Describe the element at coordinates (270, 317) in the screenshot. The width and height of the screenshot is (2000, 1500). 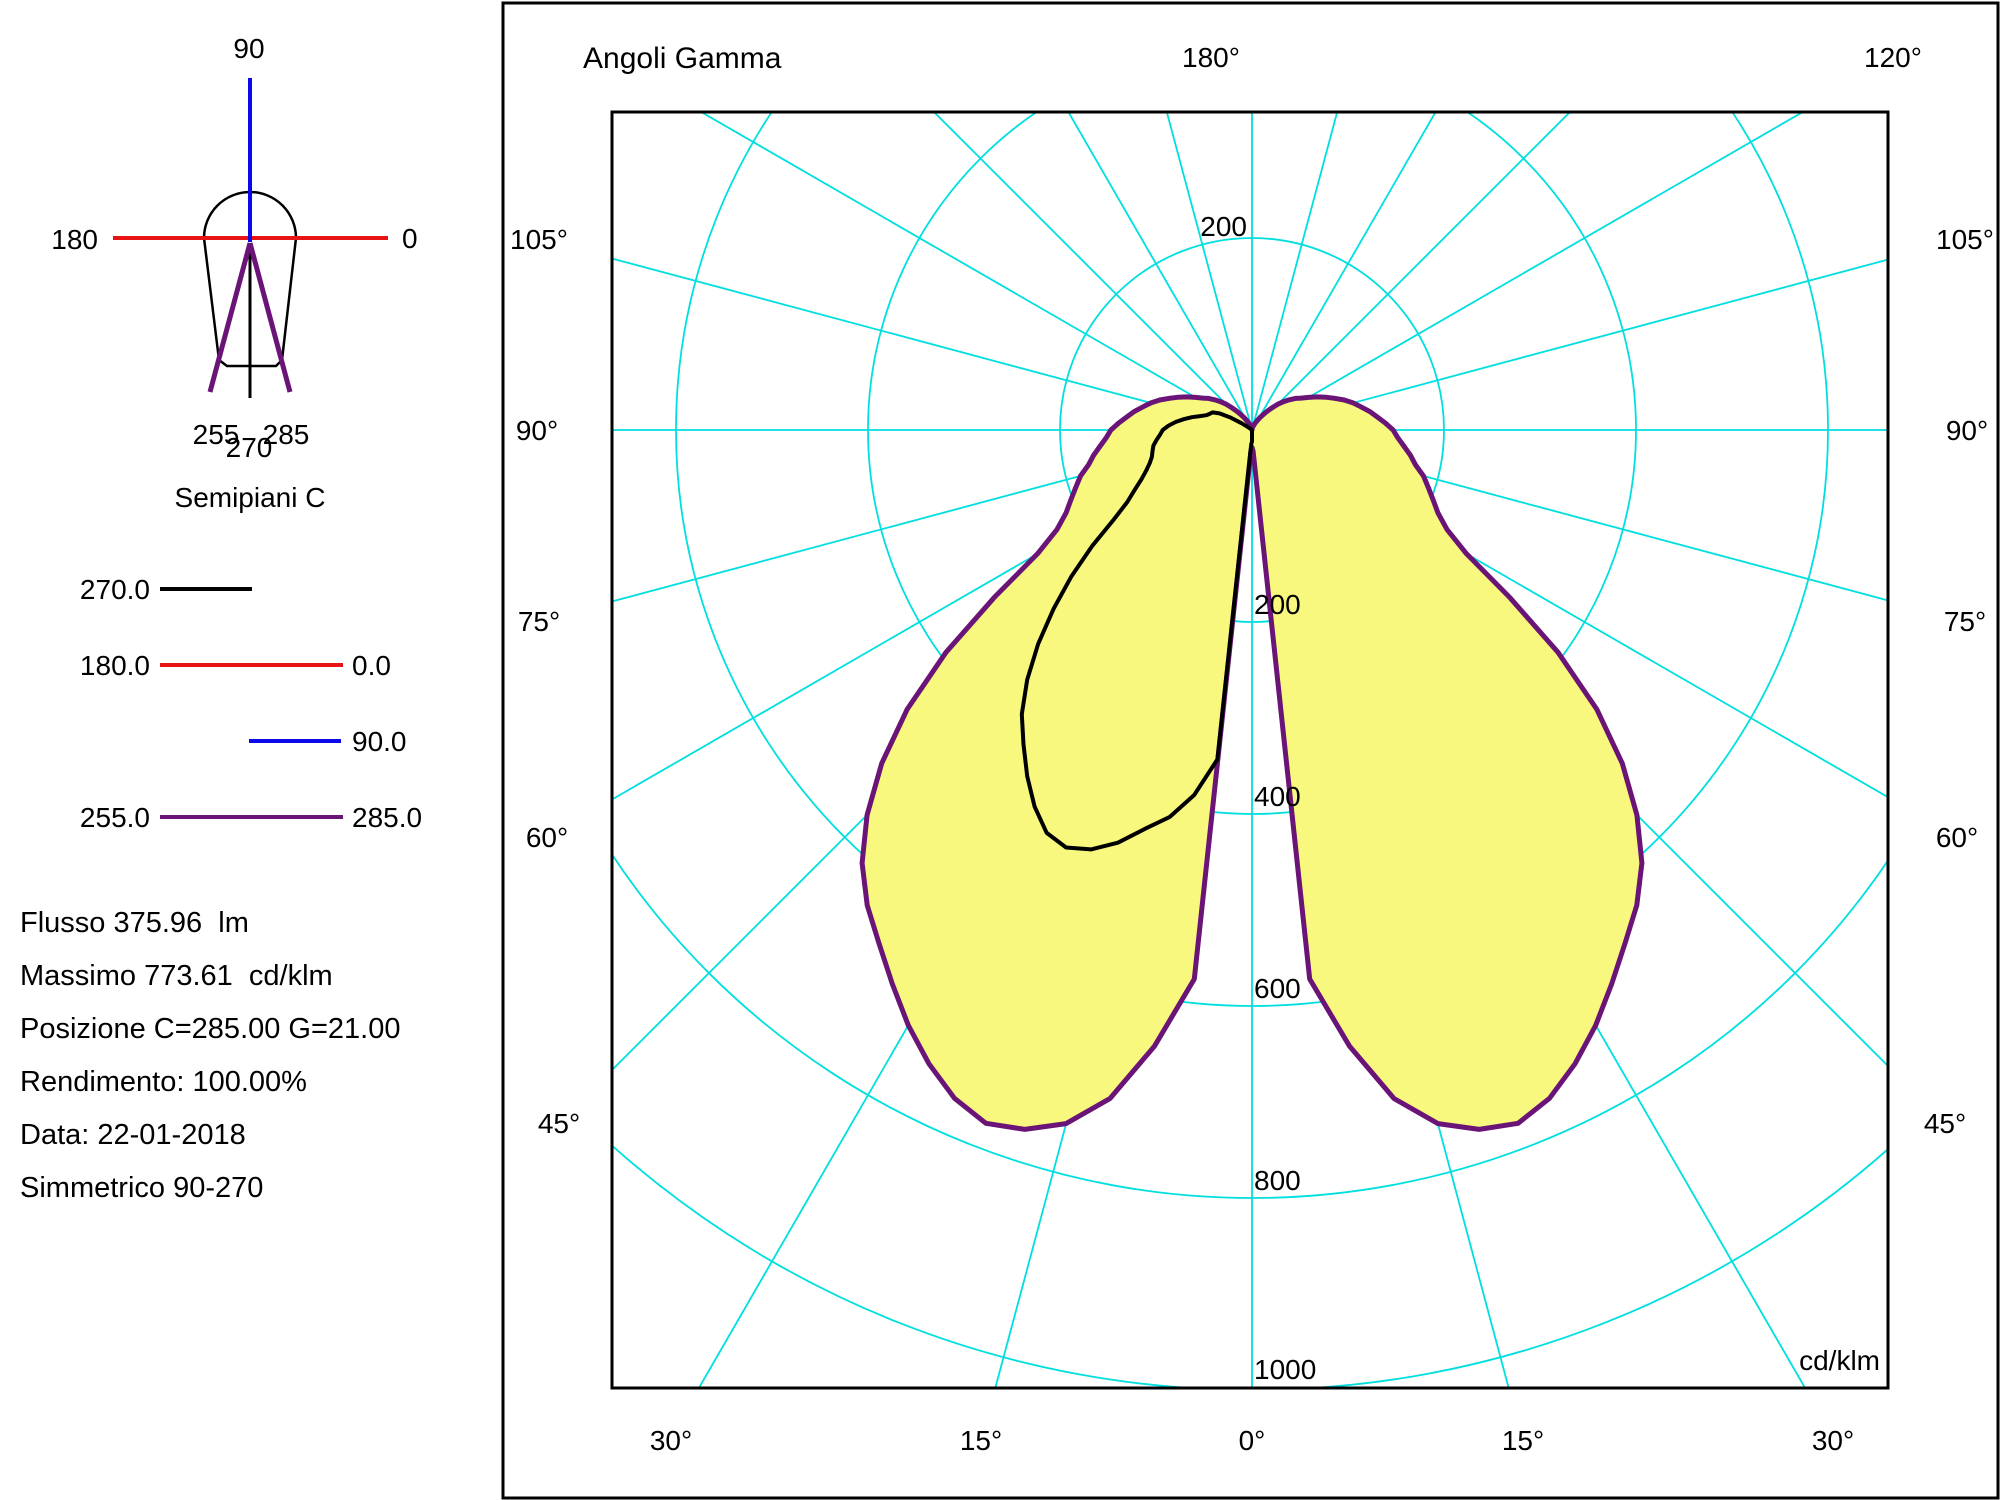
I see `c285-axis-line` at that location.